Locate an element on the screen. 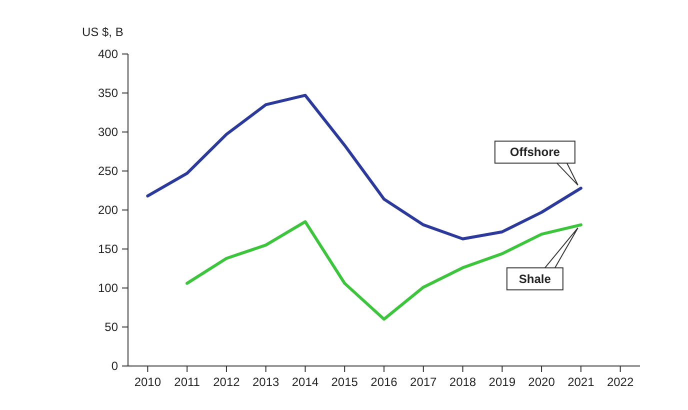 This screenshot has height=410, width=688. y-tick-label: 400 is located at coordinates (108, 54).